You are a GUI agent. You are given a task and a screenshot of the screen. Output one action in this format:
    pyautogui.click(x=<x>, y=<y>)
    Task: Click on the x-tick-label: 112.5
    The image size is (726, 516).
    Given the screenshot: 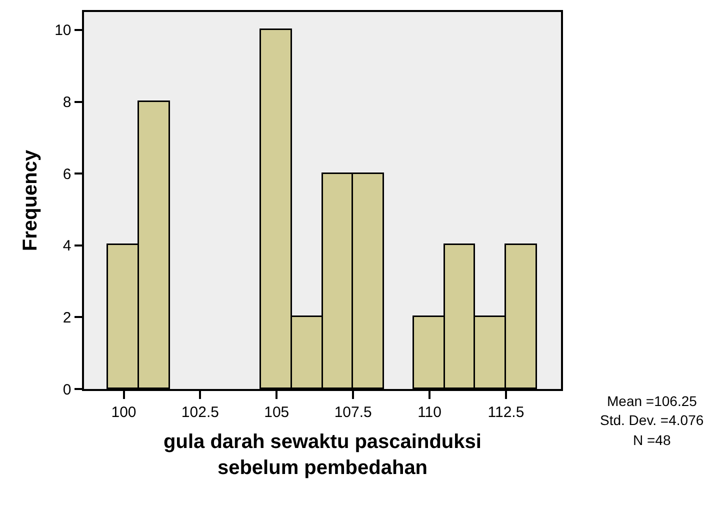 What is the action you would take?
    pyautogui.click(x=506, y=412)
    